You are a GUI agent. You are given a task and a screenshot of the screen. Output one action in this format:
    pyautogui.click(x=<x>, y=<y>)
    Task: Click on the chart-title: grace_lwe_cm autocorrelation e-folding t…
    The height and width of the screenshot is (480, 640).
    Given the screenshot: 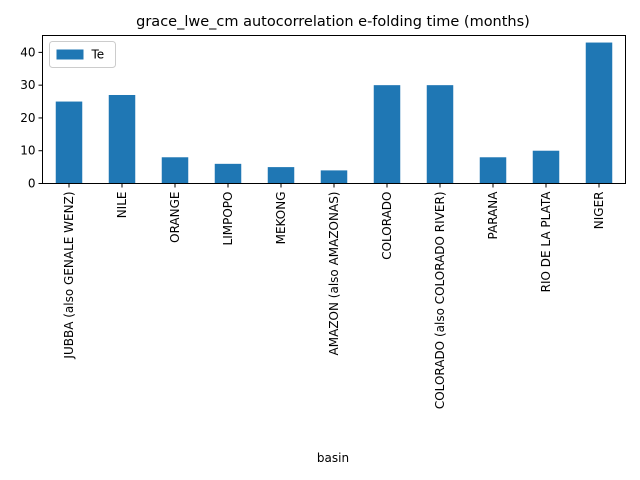 What is the action you would take?
    pyautogui.click(x=333, y=22)
    